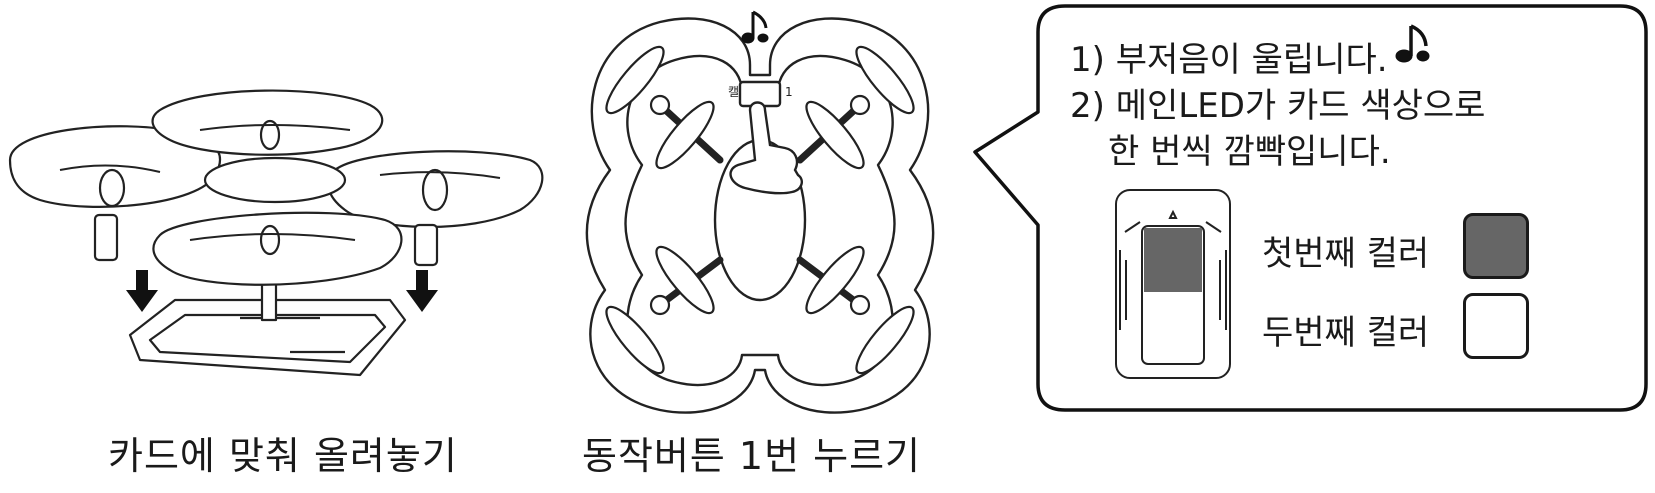 This screenshot has height=493, width=1655. What do you see at coordinates (1496, 326) in the screenshot?
I see `legend-swatch-second` at bounding box center [1496, 326].